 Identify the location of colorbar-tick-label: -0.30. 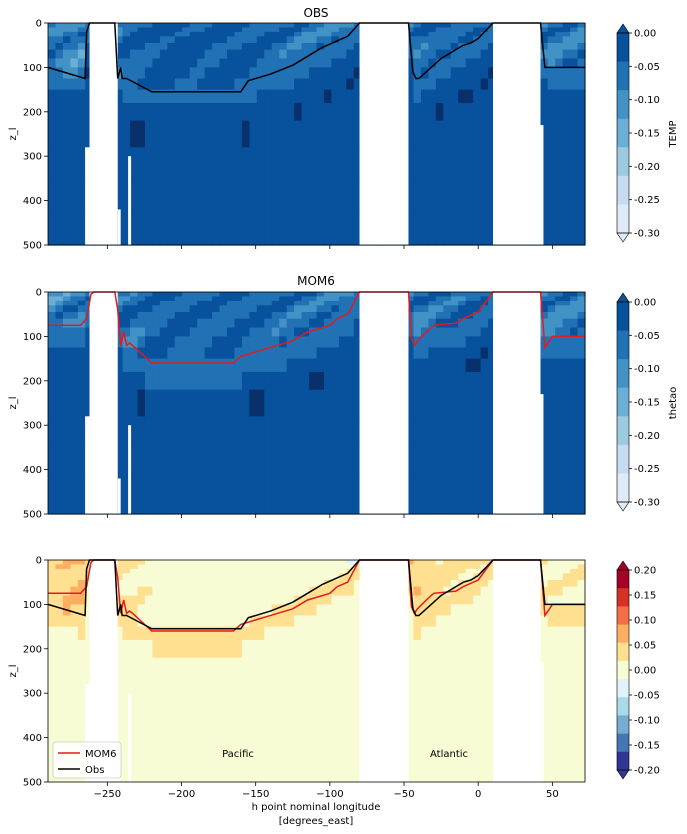
(647, 503).